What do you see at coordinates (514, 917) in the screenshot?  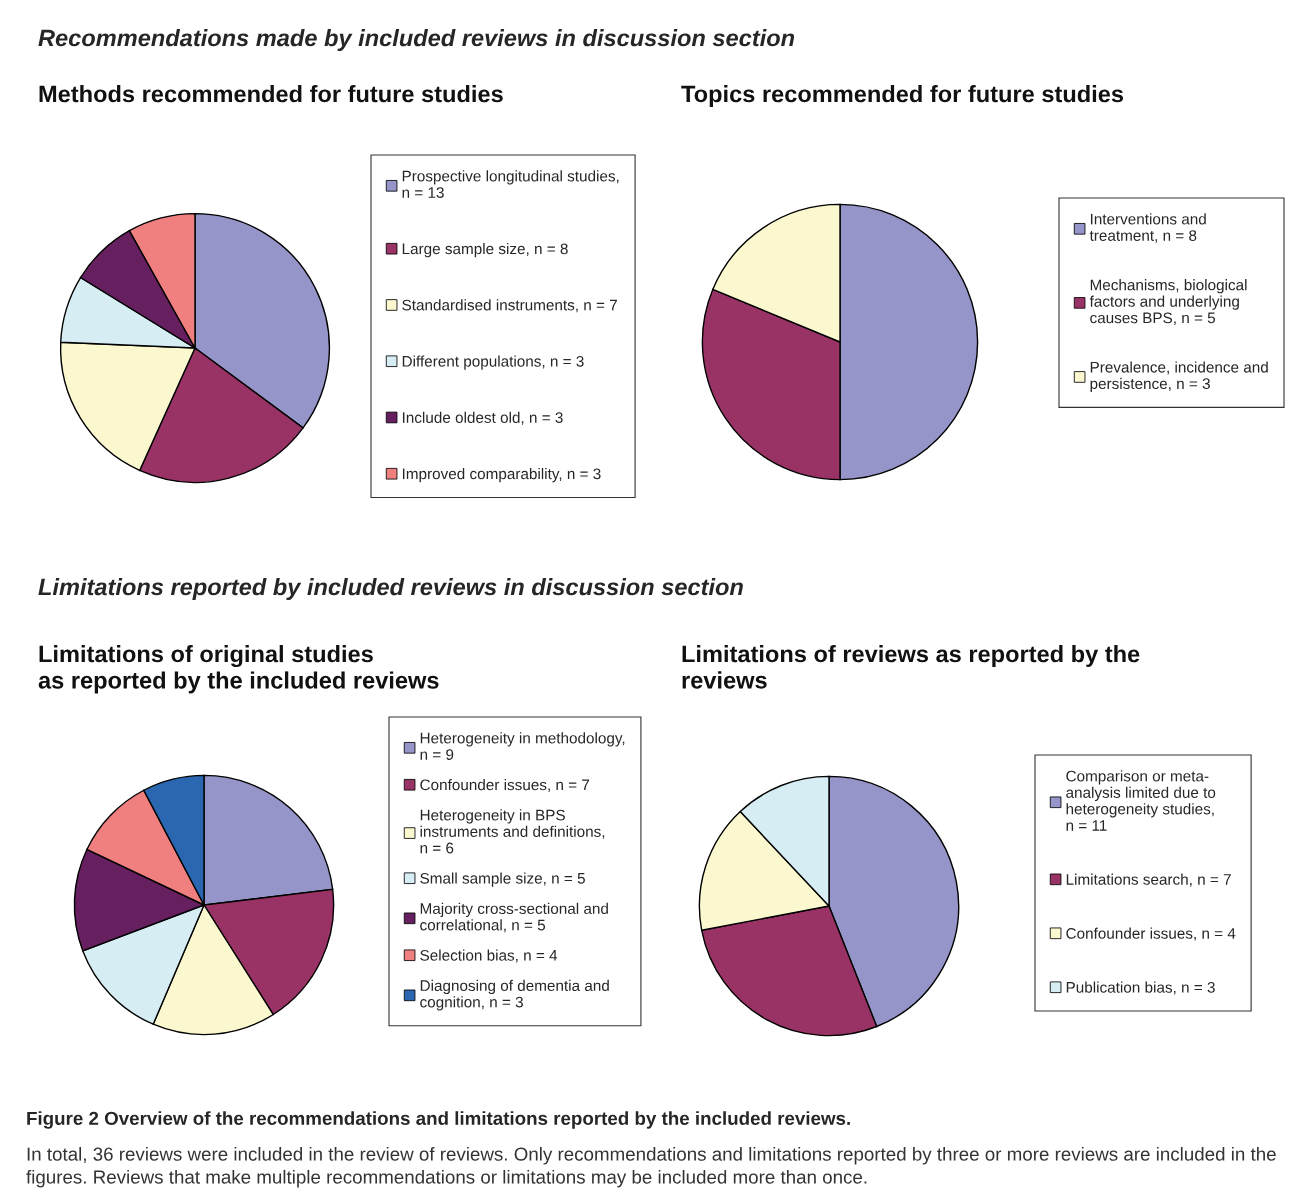 I see `legend-label: Majority cross-sectional and correlational, n = 5` at bounding box center [514, 917].